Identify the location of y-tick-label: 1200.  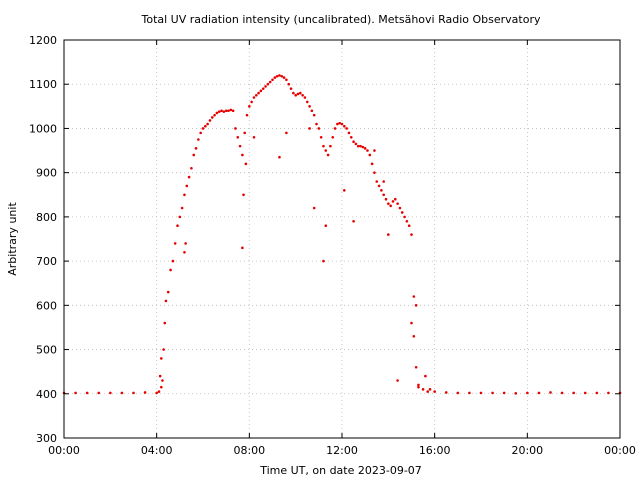
(43, 40).